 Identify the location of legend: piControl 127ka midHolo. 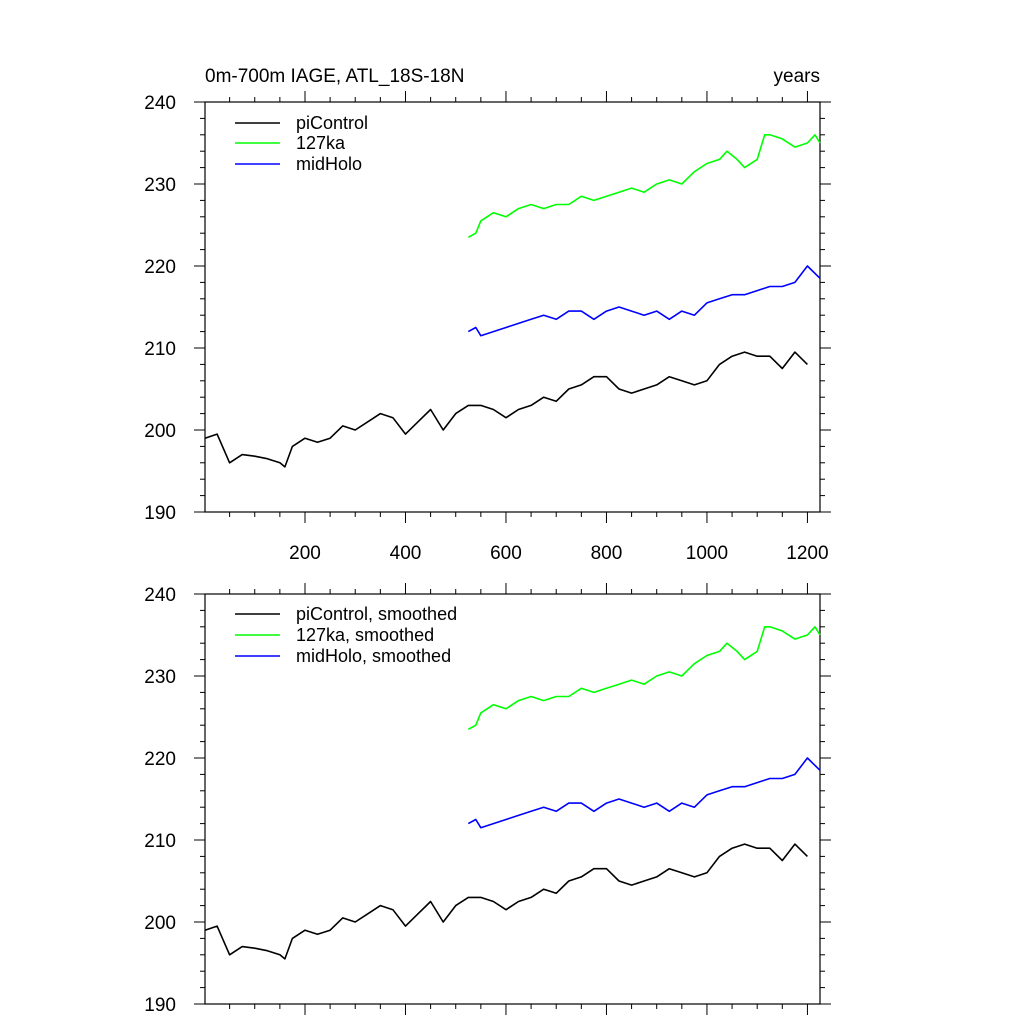
(301, 143).